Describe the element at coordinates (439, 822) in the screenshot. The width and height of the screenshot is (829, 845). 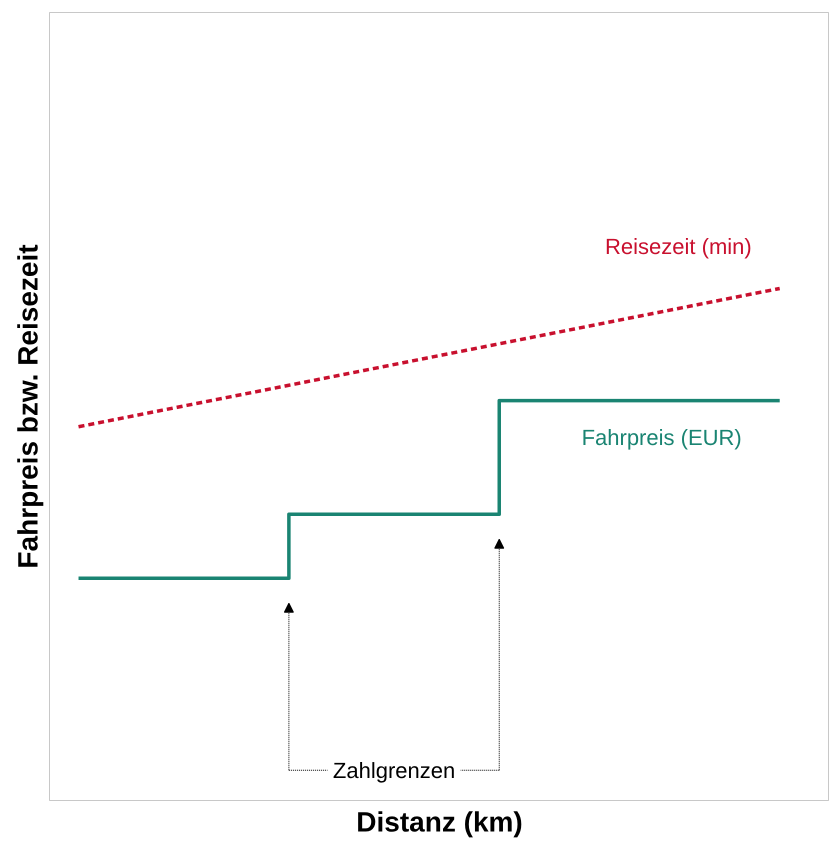
I see `x-axis-title: Distanz (km)` at that location.